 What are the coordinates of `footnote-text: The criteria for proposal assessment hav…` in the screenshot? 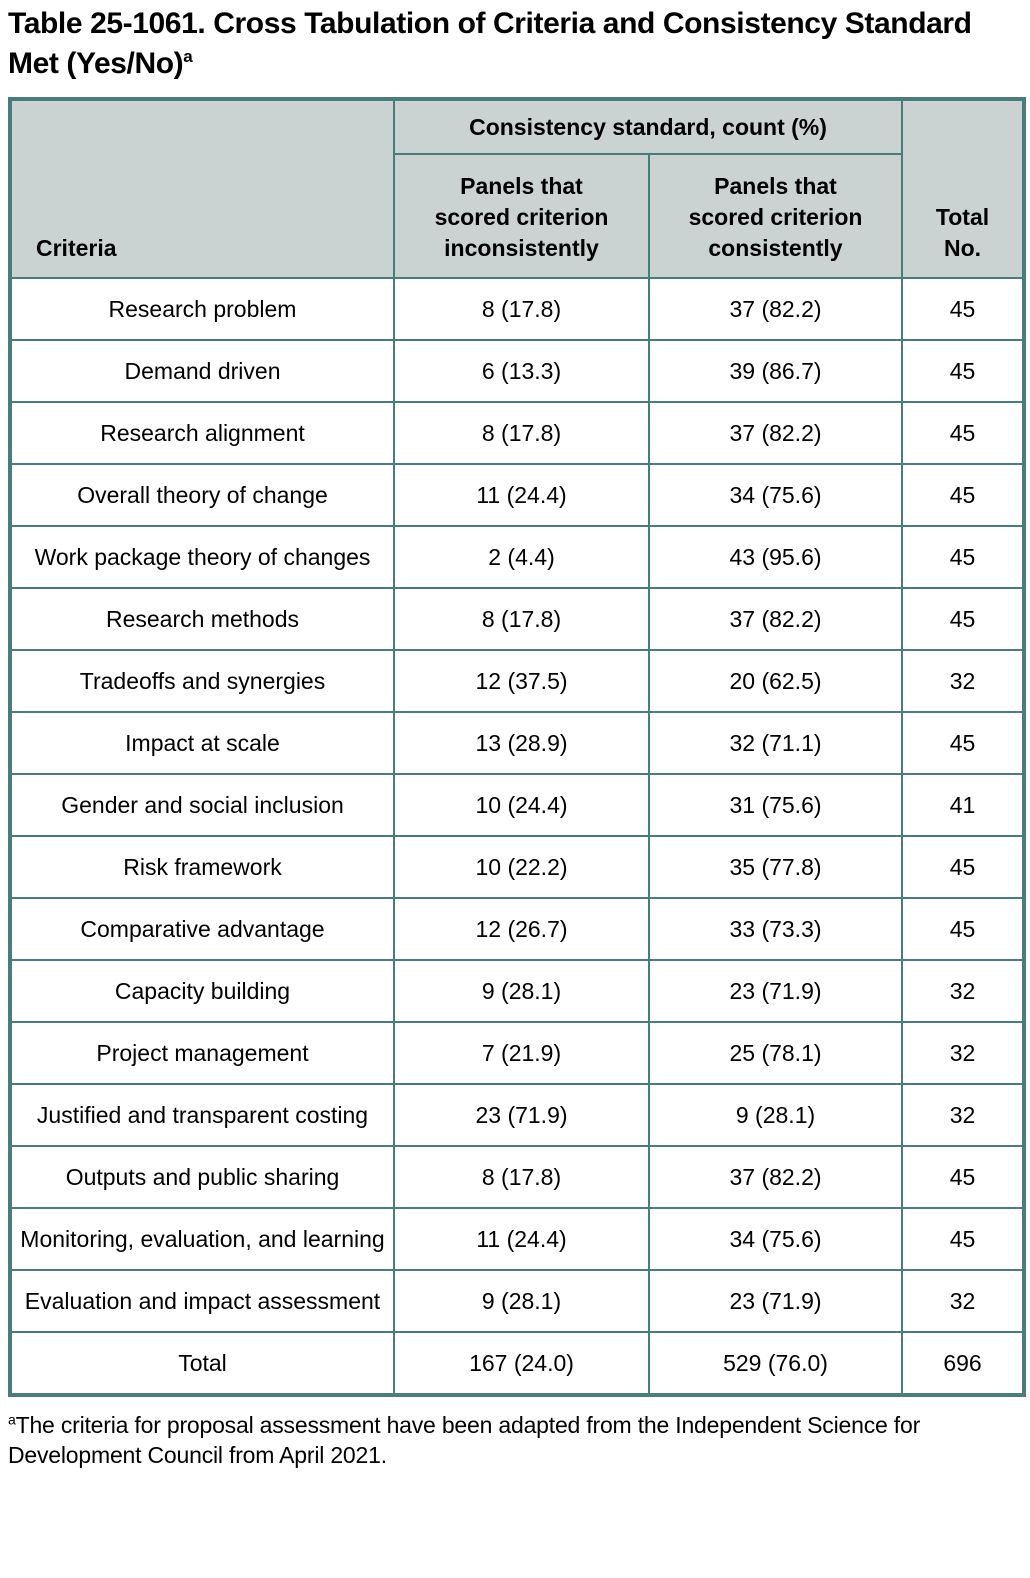 It's located at (464, 1440).